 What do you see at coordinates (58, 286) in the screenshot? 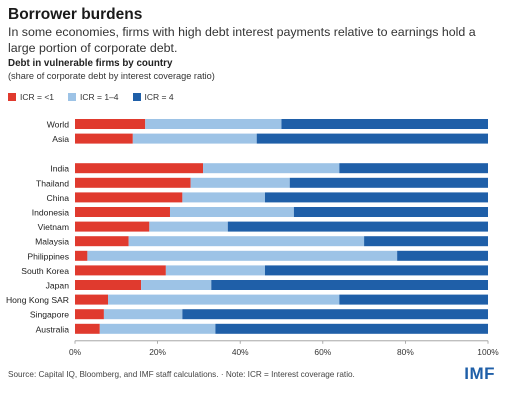
I see `category-label: Japan` at bounding box center [58, 286].